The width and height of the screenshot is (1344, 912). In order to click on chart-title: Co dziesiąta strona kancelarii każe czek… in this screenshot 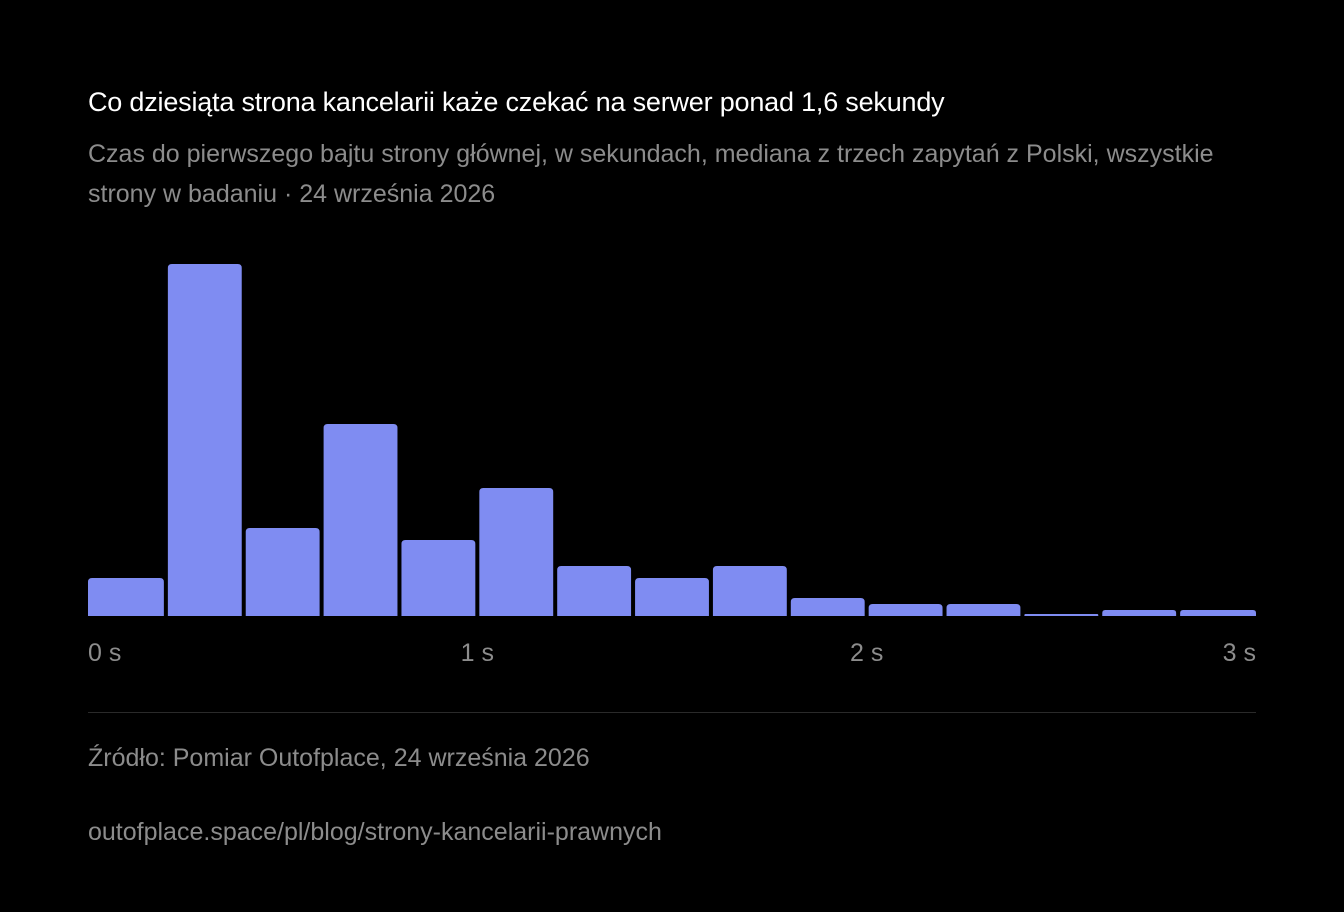, I will do `click(516, 102)`.